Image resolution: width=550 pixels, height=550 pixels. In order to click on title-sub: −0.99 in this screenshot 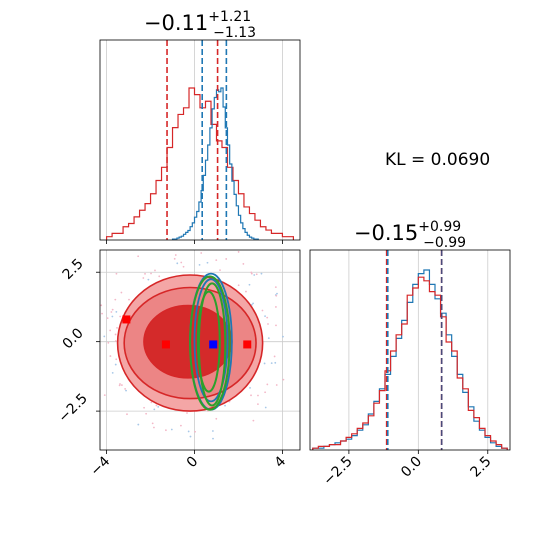, I will do `click(444, 243)`.